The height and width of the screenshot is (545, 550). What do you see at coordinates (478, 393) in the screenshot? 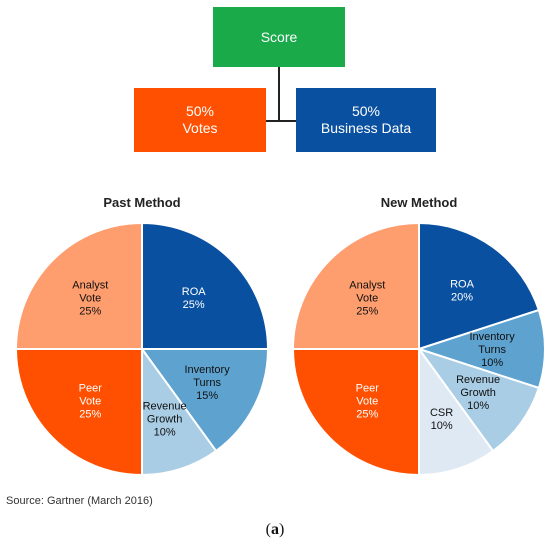
I see `new-method-label-revenue-growth: Revenue Growth 10%` at bounding box center [478, 393].